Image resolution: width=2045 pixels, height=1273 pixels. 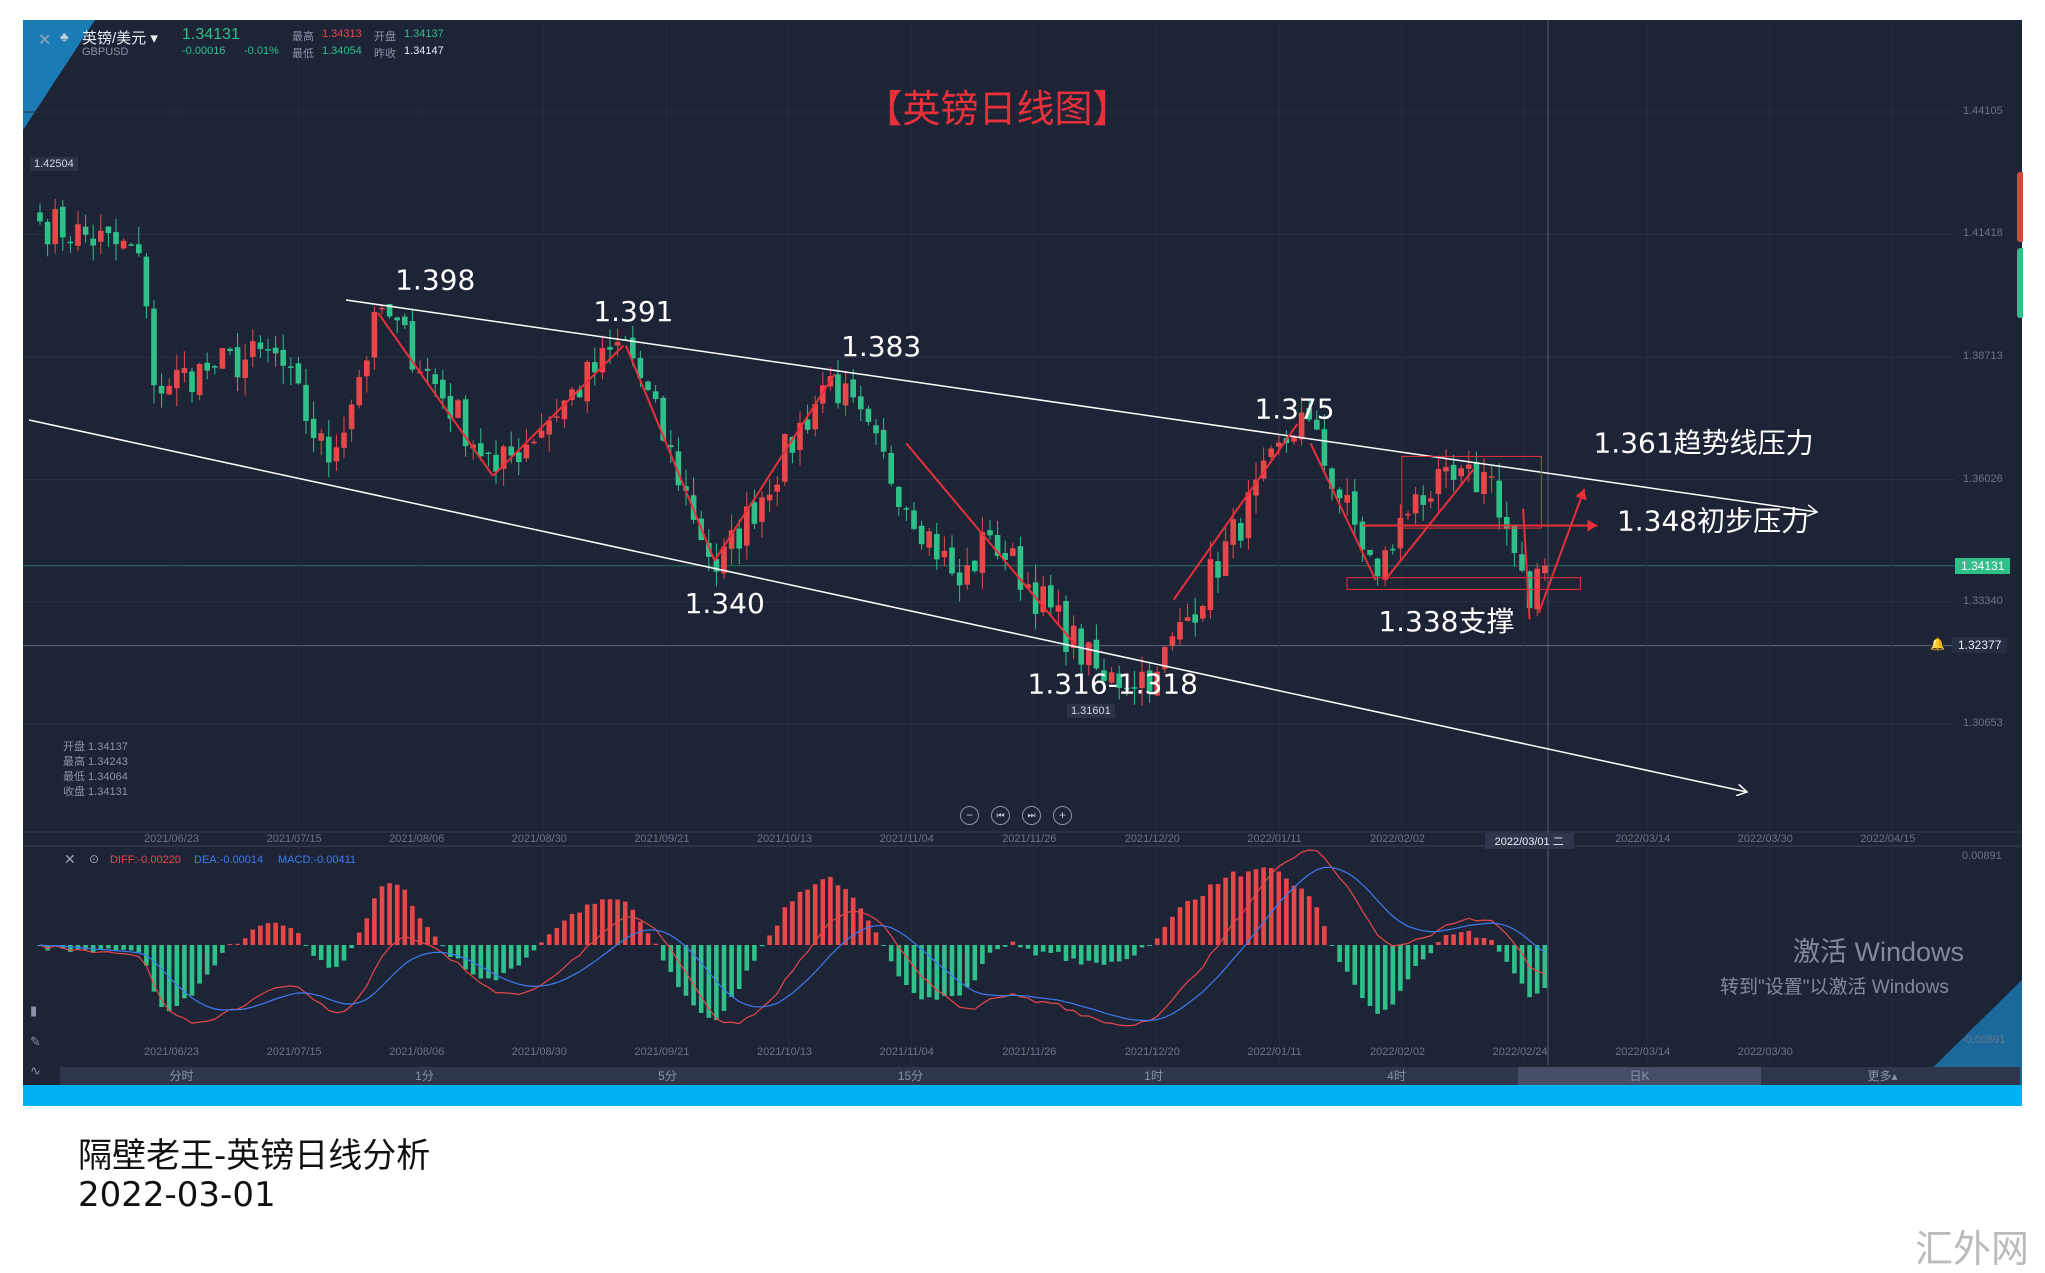 What do you see at coordinates (94, 859) in the screenshot?
I see `settings-icon: ⊙` at bounding box center [94, 859].